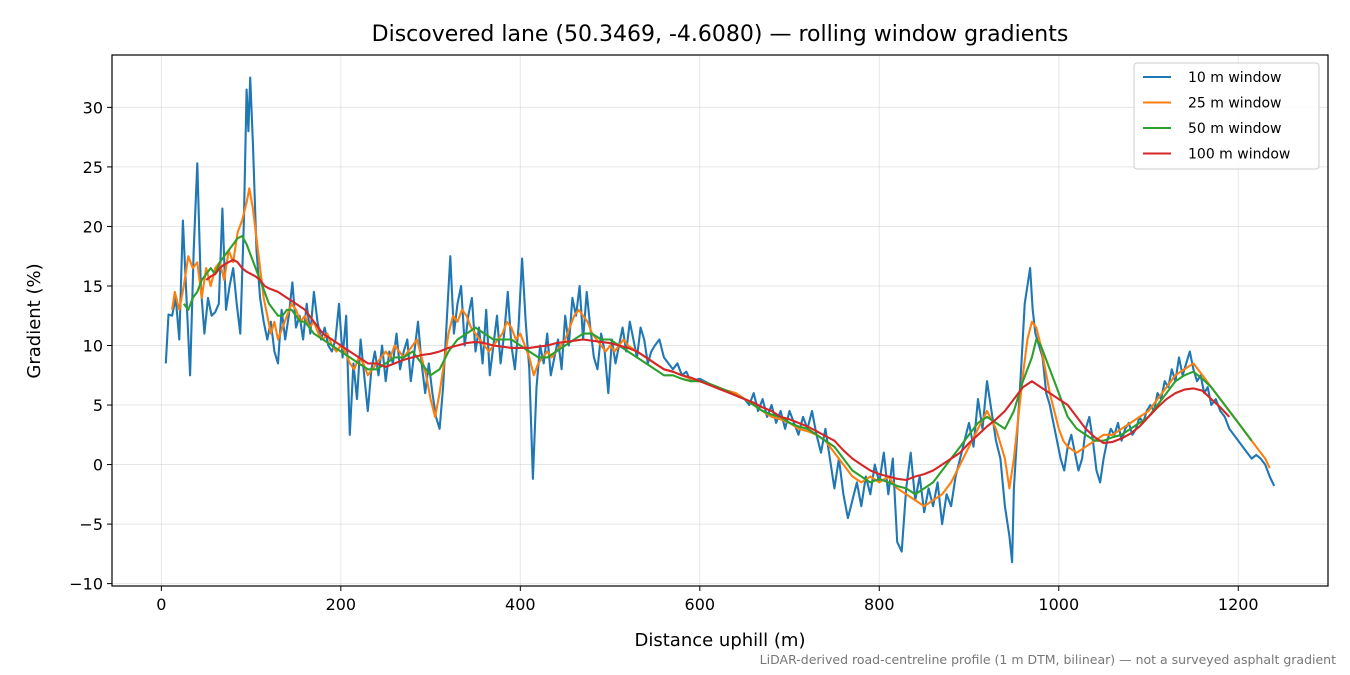 This screenshot has width=1350, height=675. I want to click on x-tick-label: 400, so click(520, 604).